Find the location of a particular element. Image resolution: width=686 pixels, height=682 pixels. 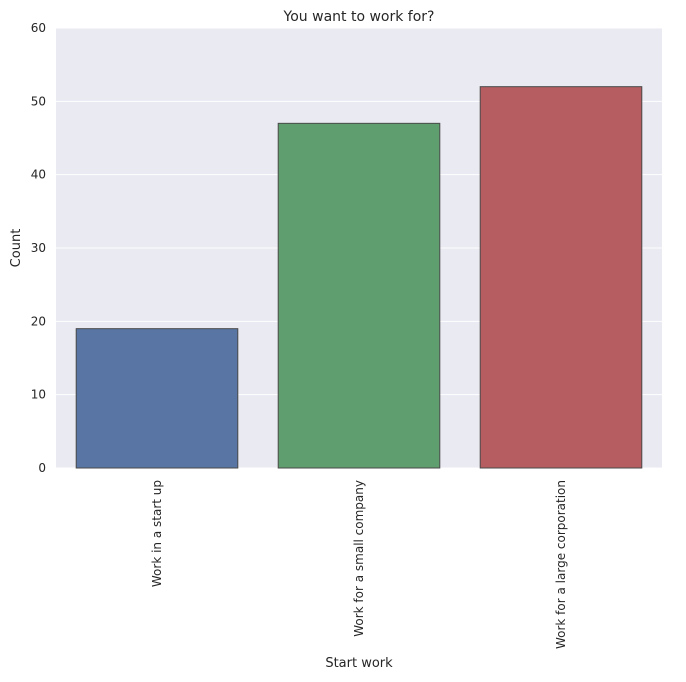

x-tick-label: Work in a start up is located at coordinates (157, 533).